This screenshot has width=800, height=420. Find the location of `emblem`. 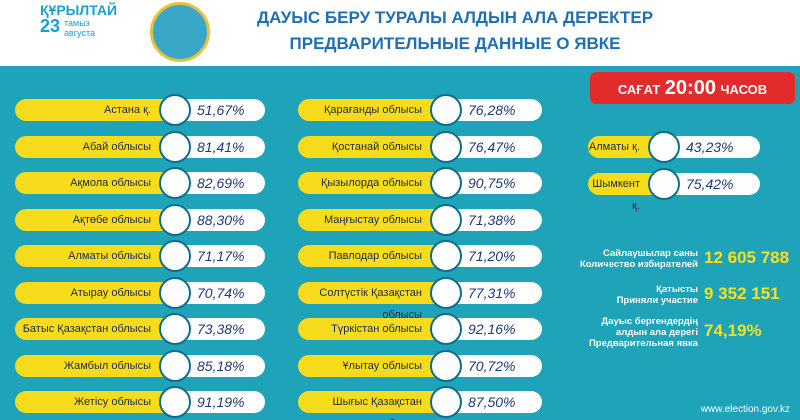

emblem is located at coordinates (180, 32).